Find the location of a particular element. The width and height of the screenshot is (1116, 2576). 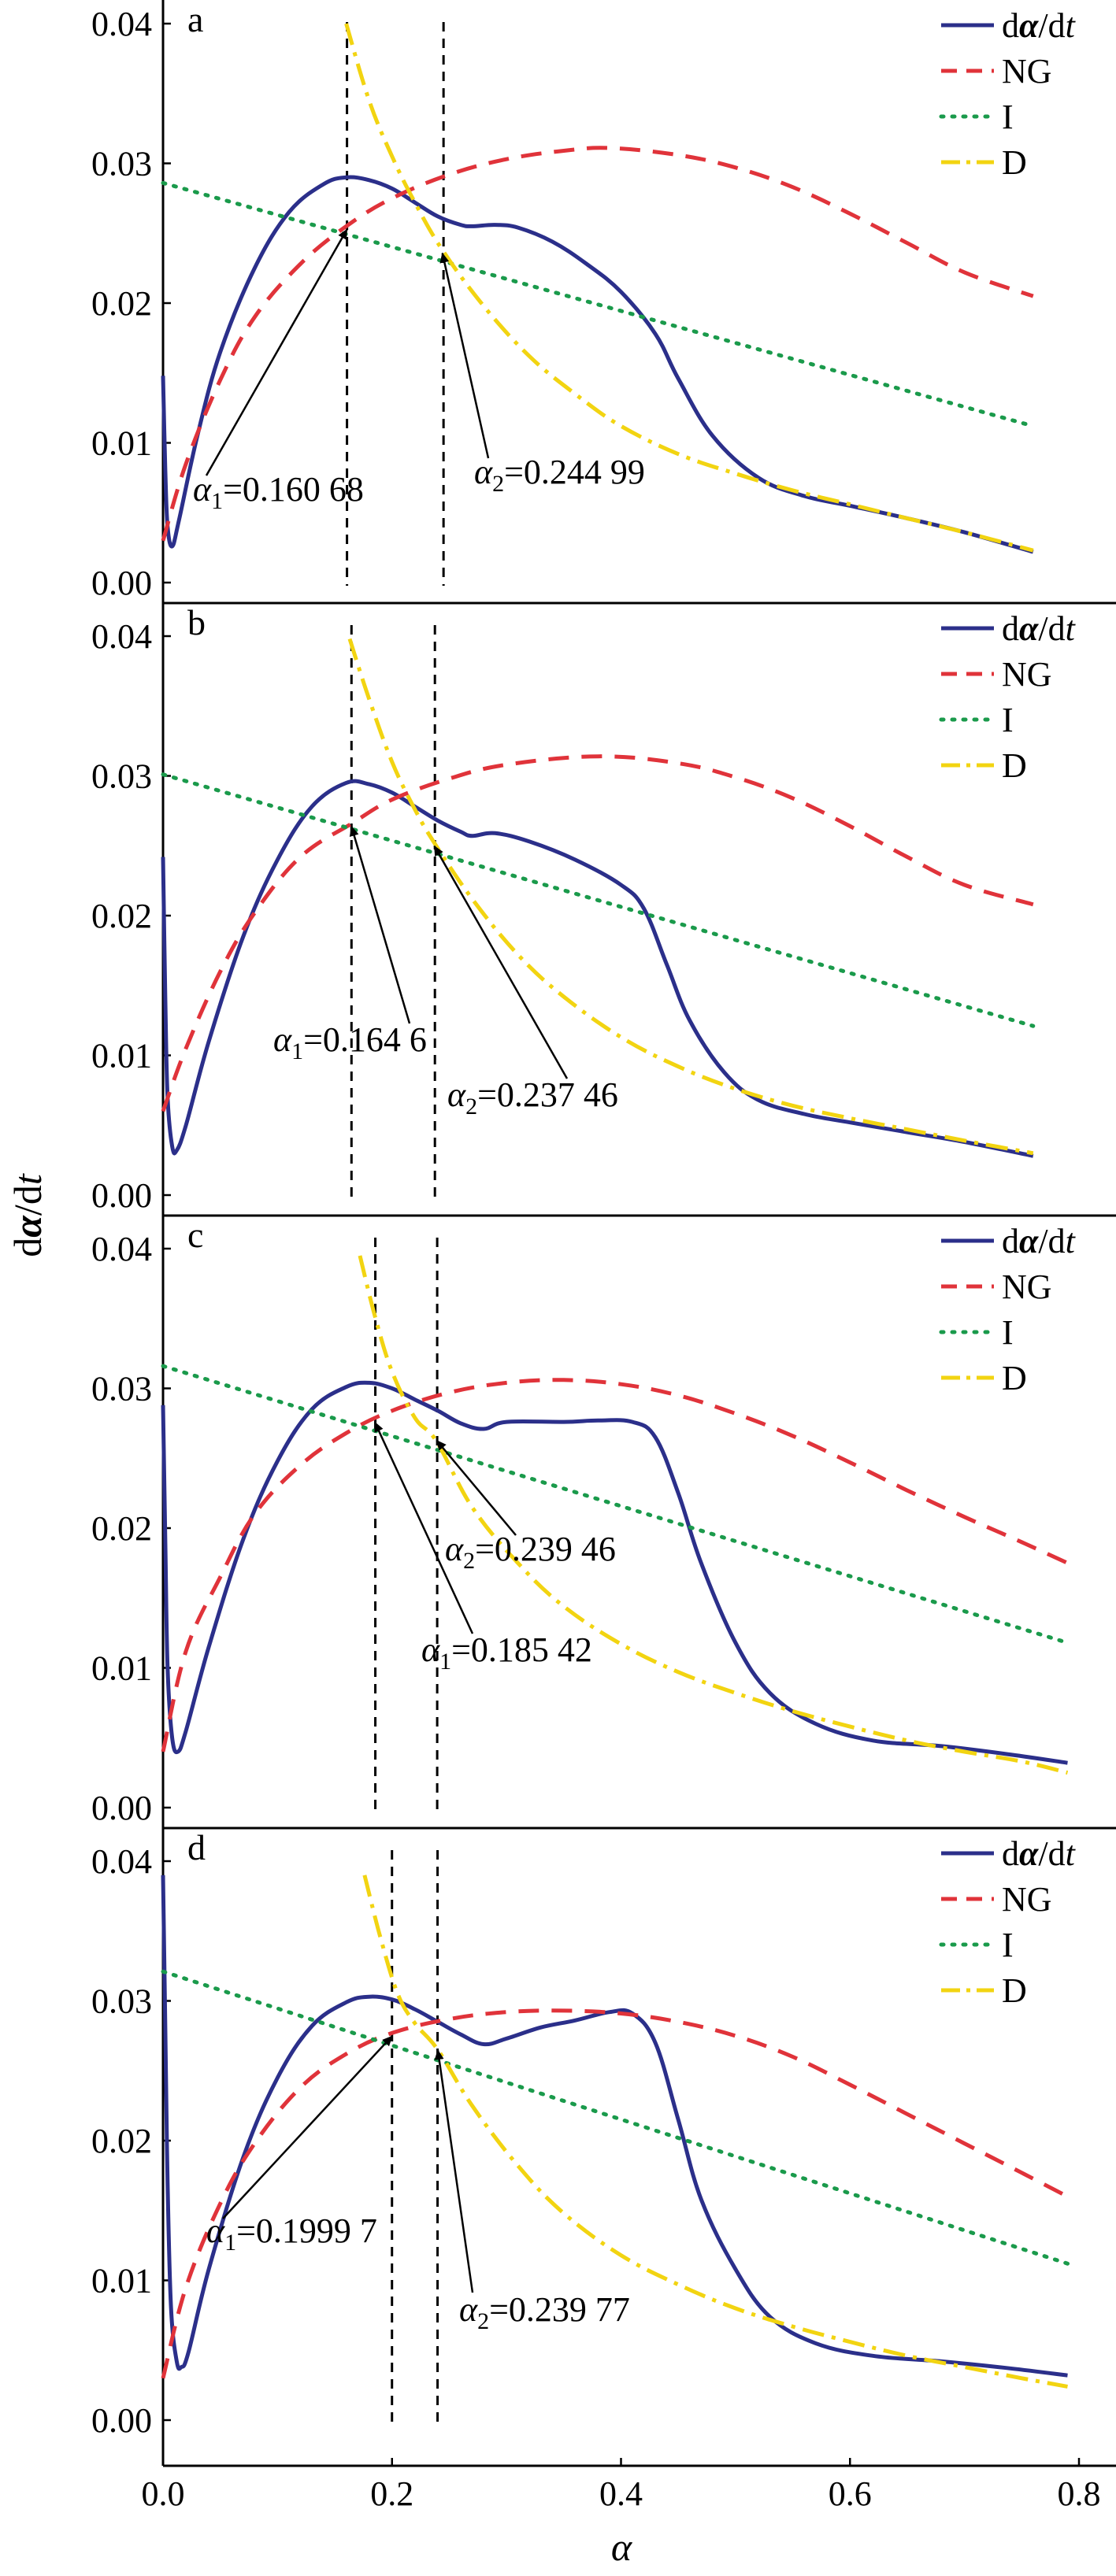

panel-letter: a is located at coordinates (195, 19).